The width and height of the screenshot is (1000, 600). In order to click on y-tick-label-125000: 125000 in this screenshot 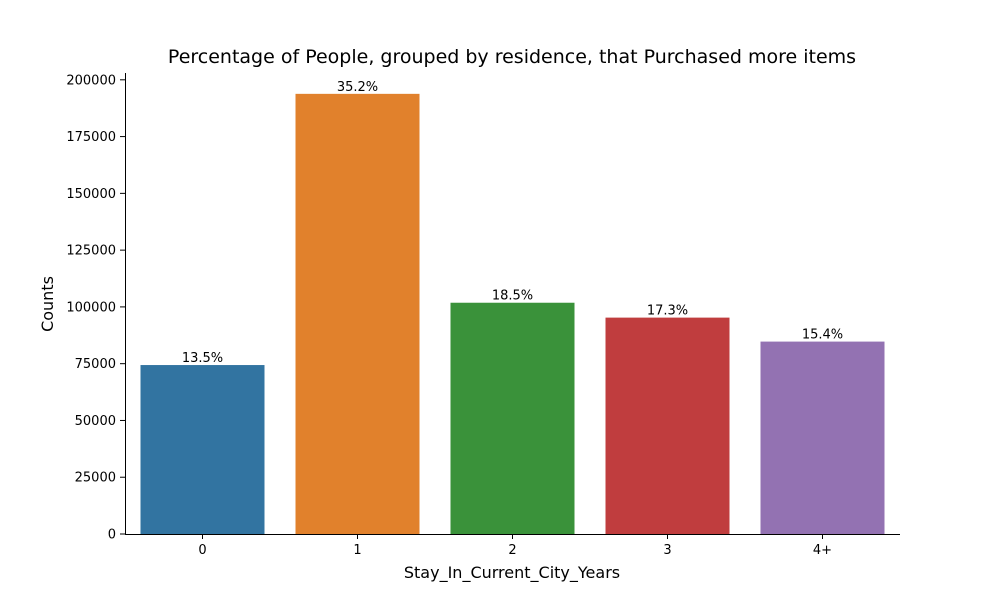, I will do `click(91, 251)`.